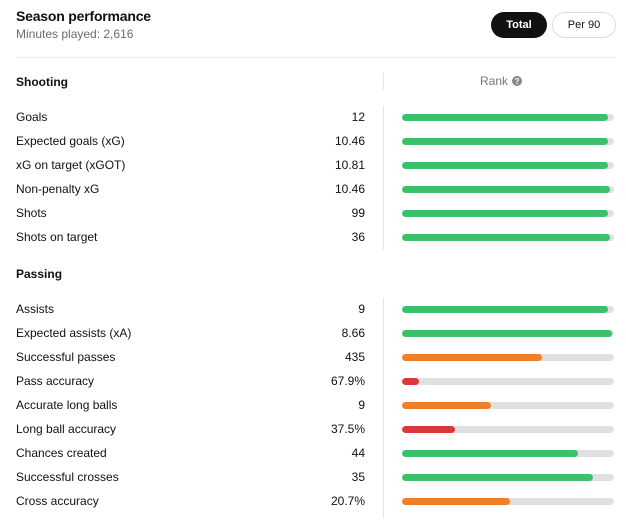  I want to click on stat-value: 35, so click(358, 477).